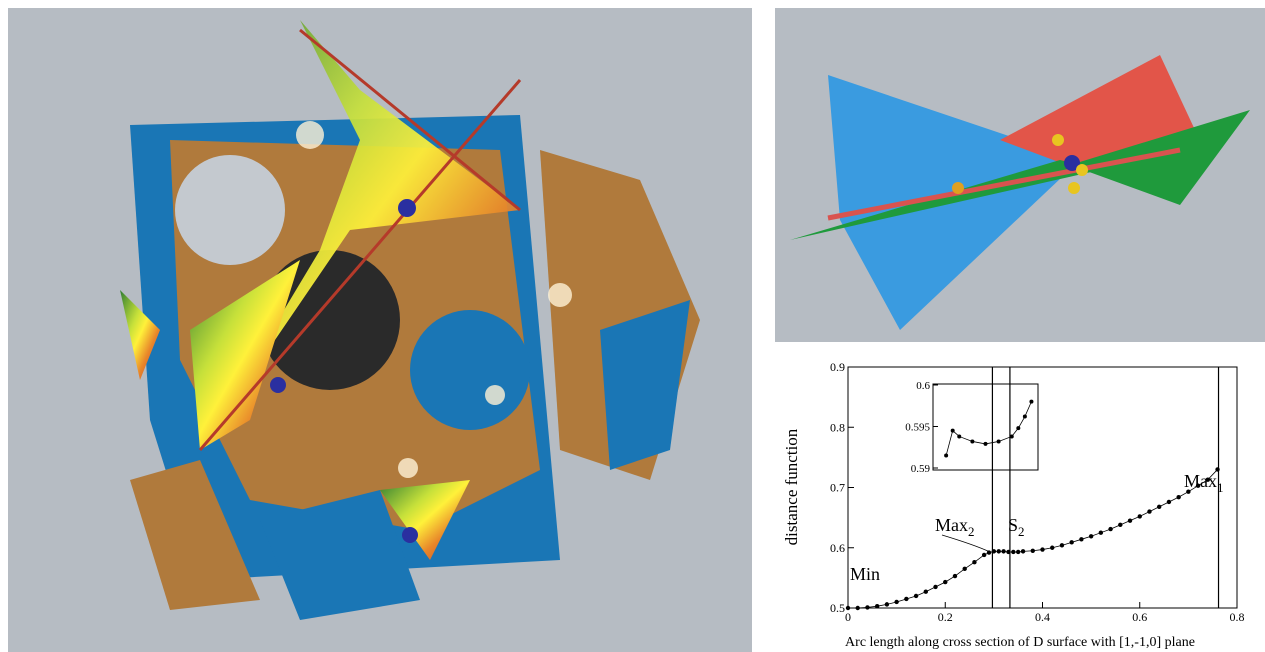  Describe the element at coordinates (848, 617) in the screenshot. I see `x-tick-label: 0` at that location.